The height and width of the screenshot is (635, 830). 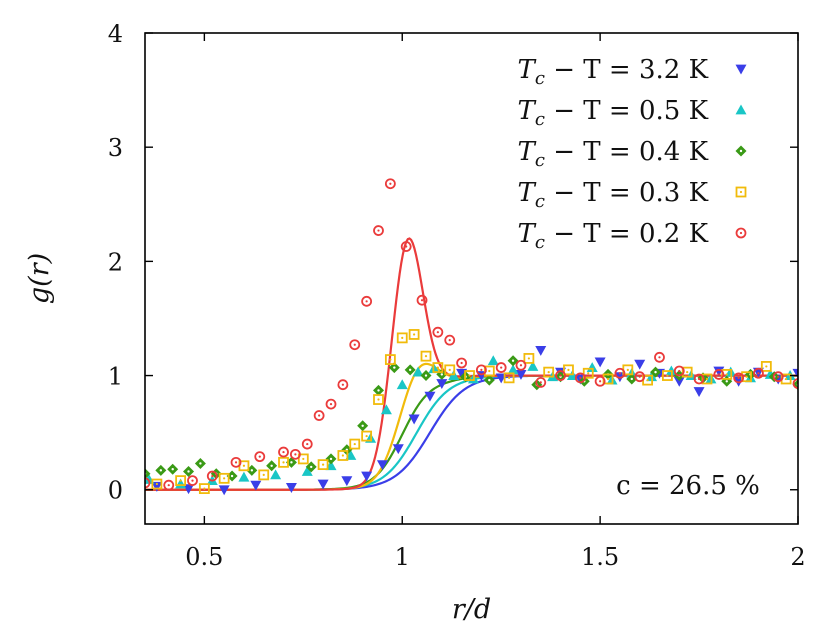 What do you see at coordinates (39, 278) in the screenshot?
I see `y-axis-label: g(r)` at bounding box center [39, 278].